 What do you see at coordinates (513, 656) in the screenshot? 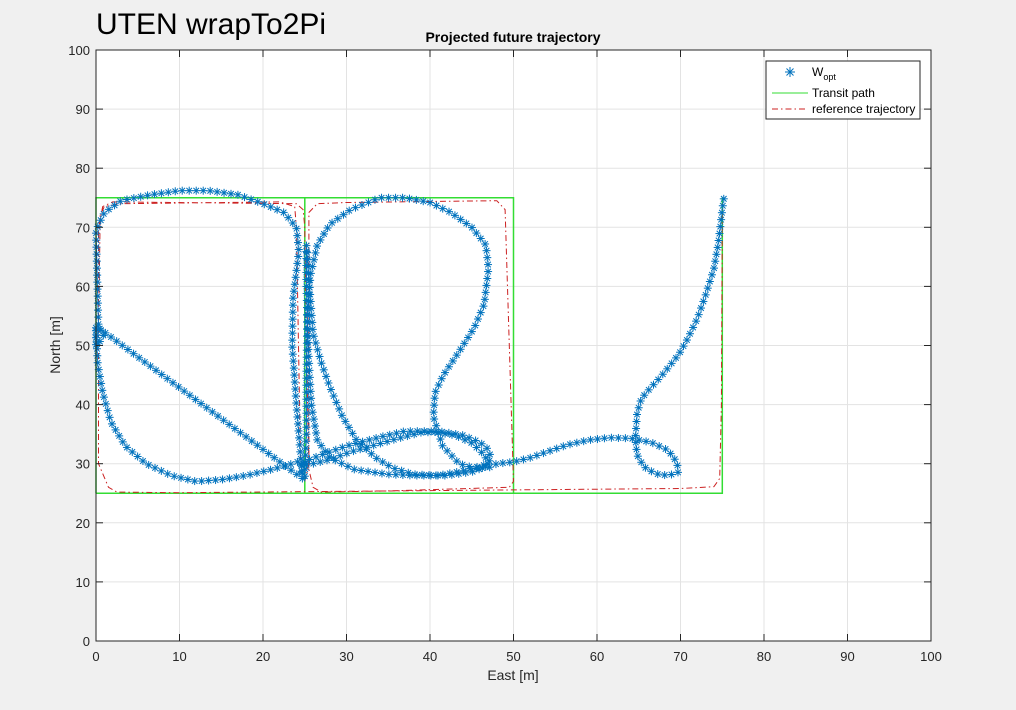
I see `x-tick-label: 50` at bounding box center [513, 656].